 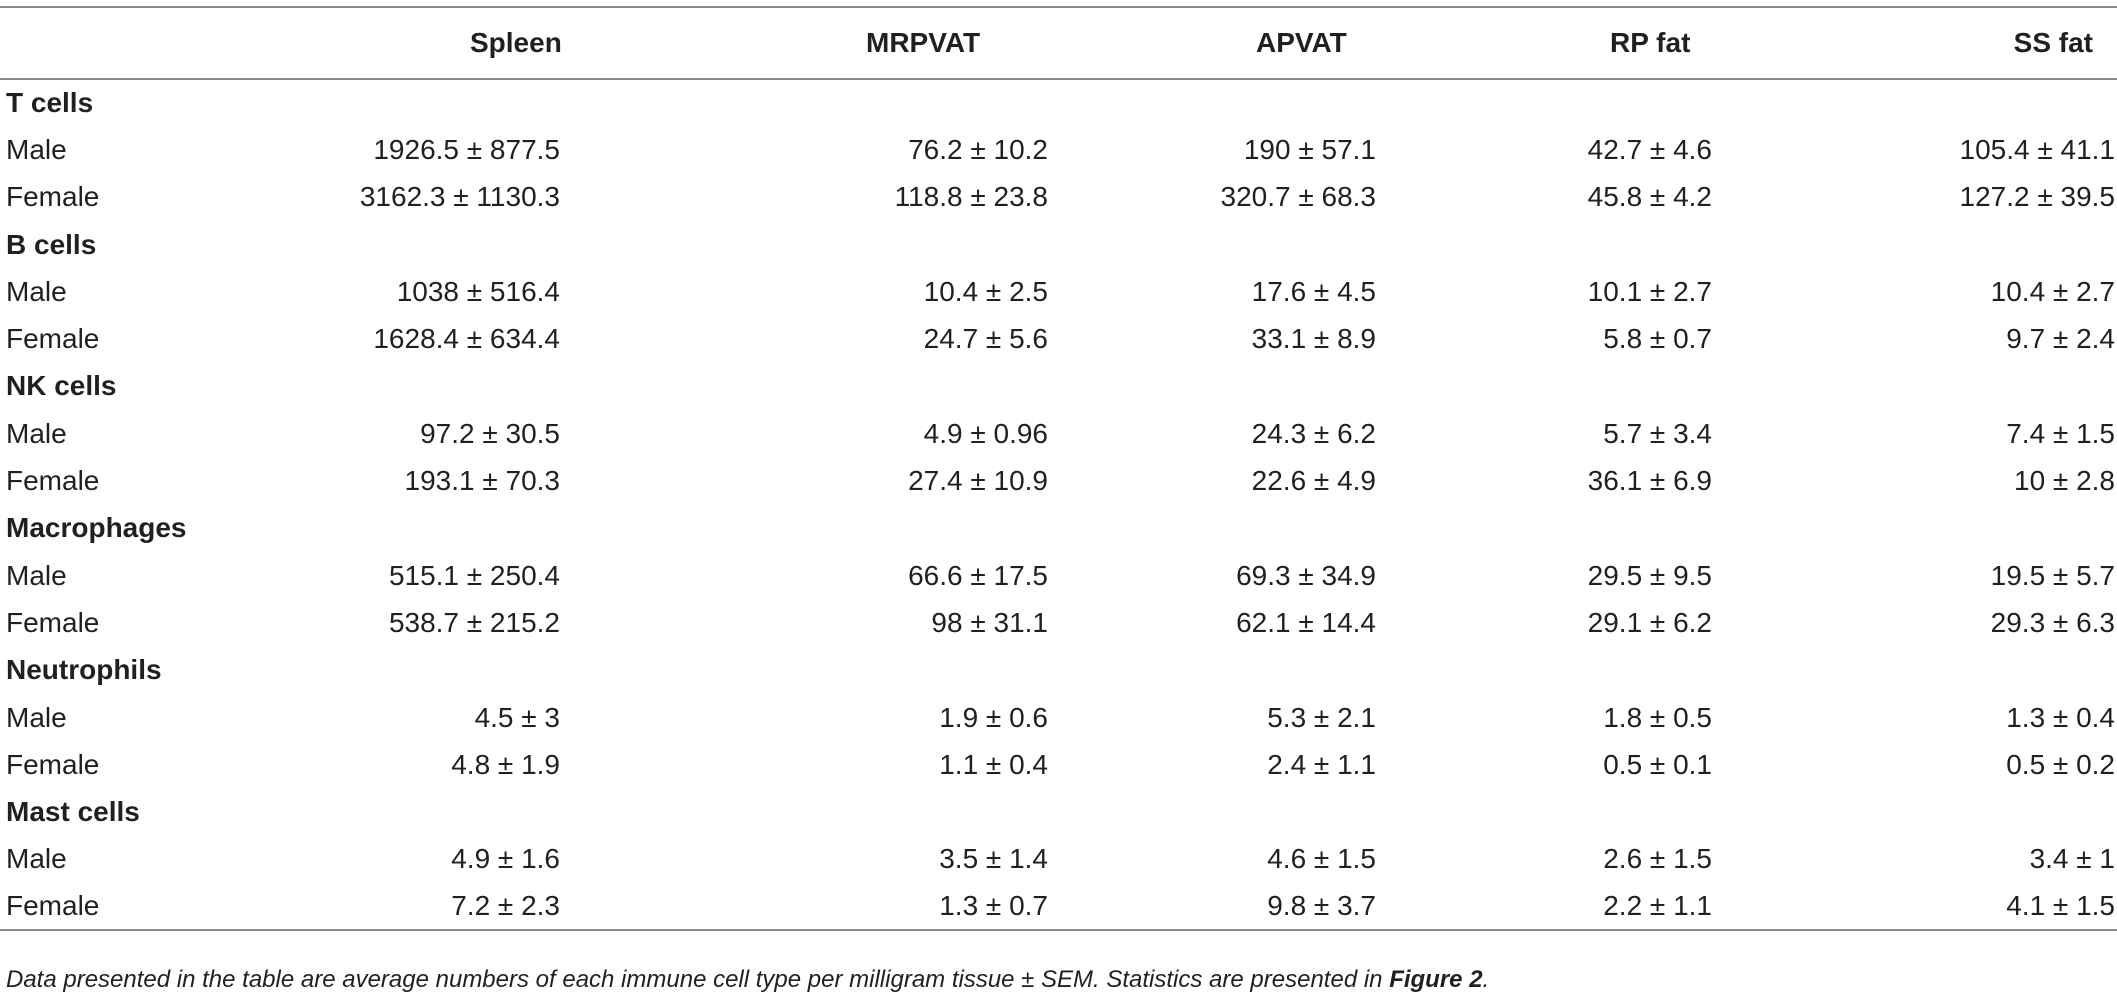 What do you see at coordinates (978, 575) in the screenshot?
I see `table-cell: 66.6 ± 17.5` at bounding box center [978, 575].